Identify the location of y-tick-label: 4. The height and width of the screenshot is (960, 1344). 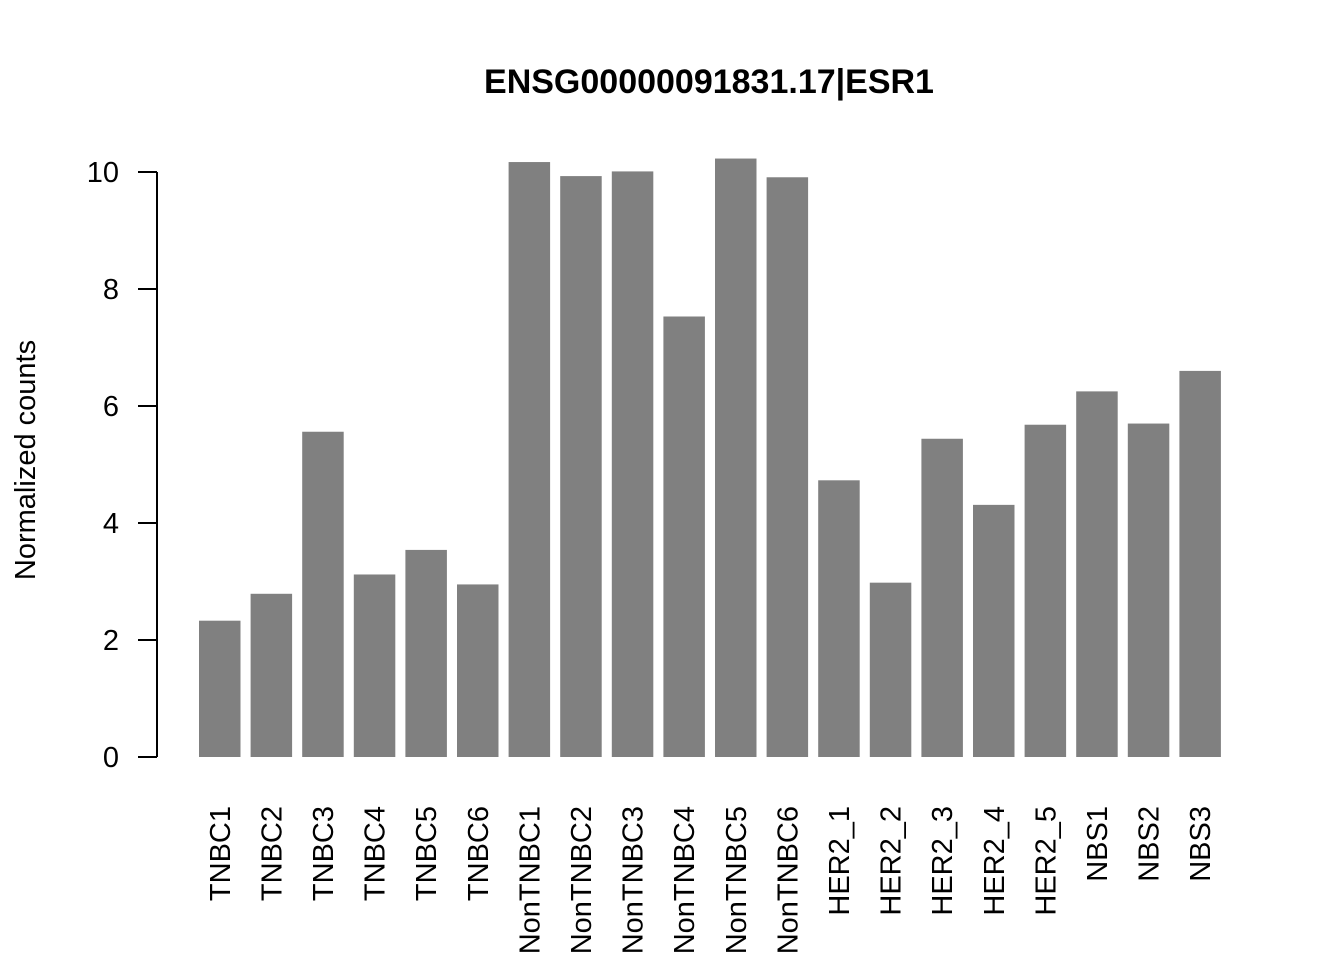
(111, 524).